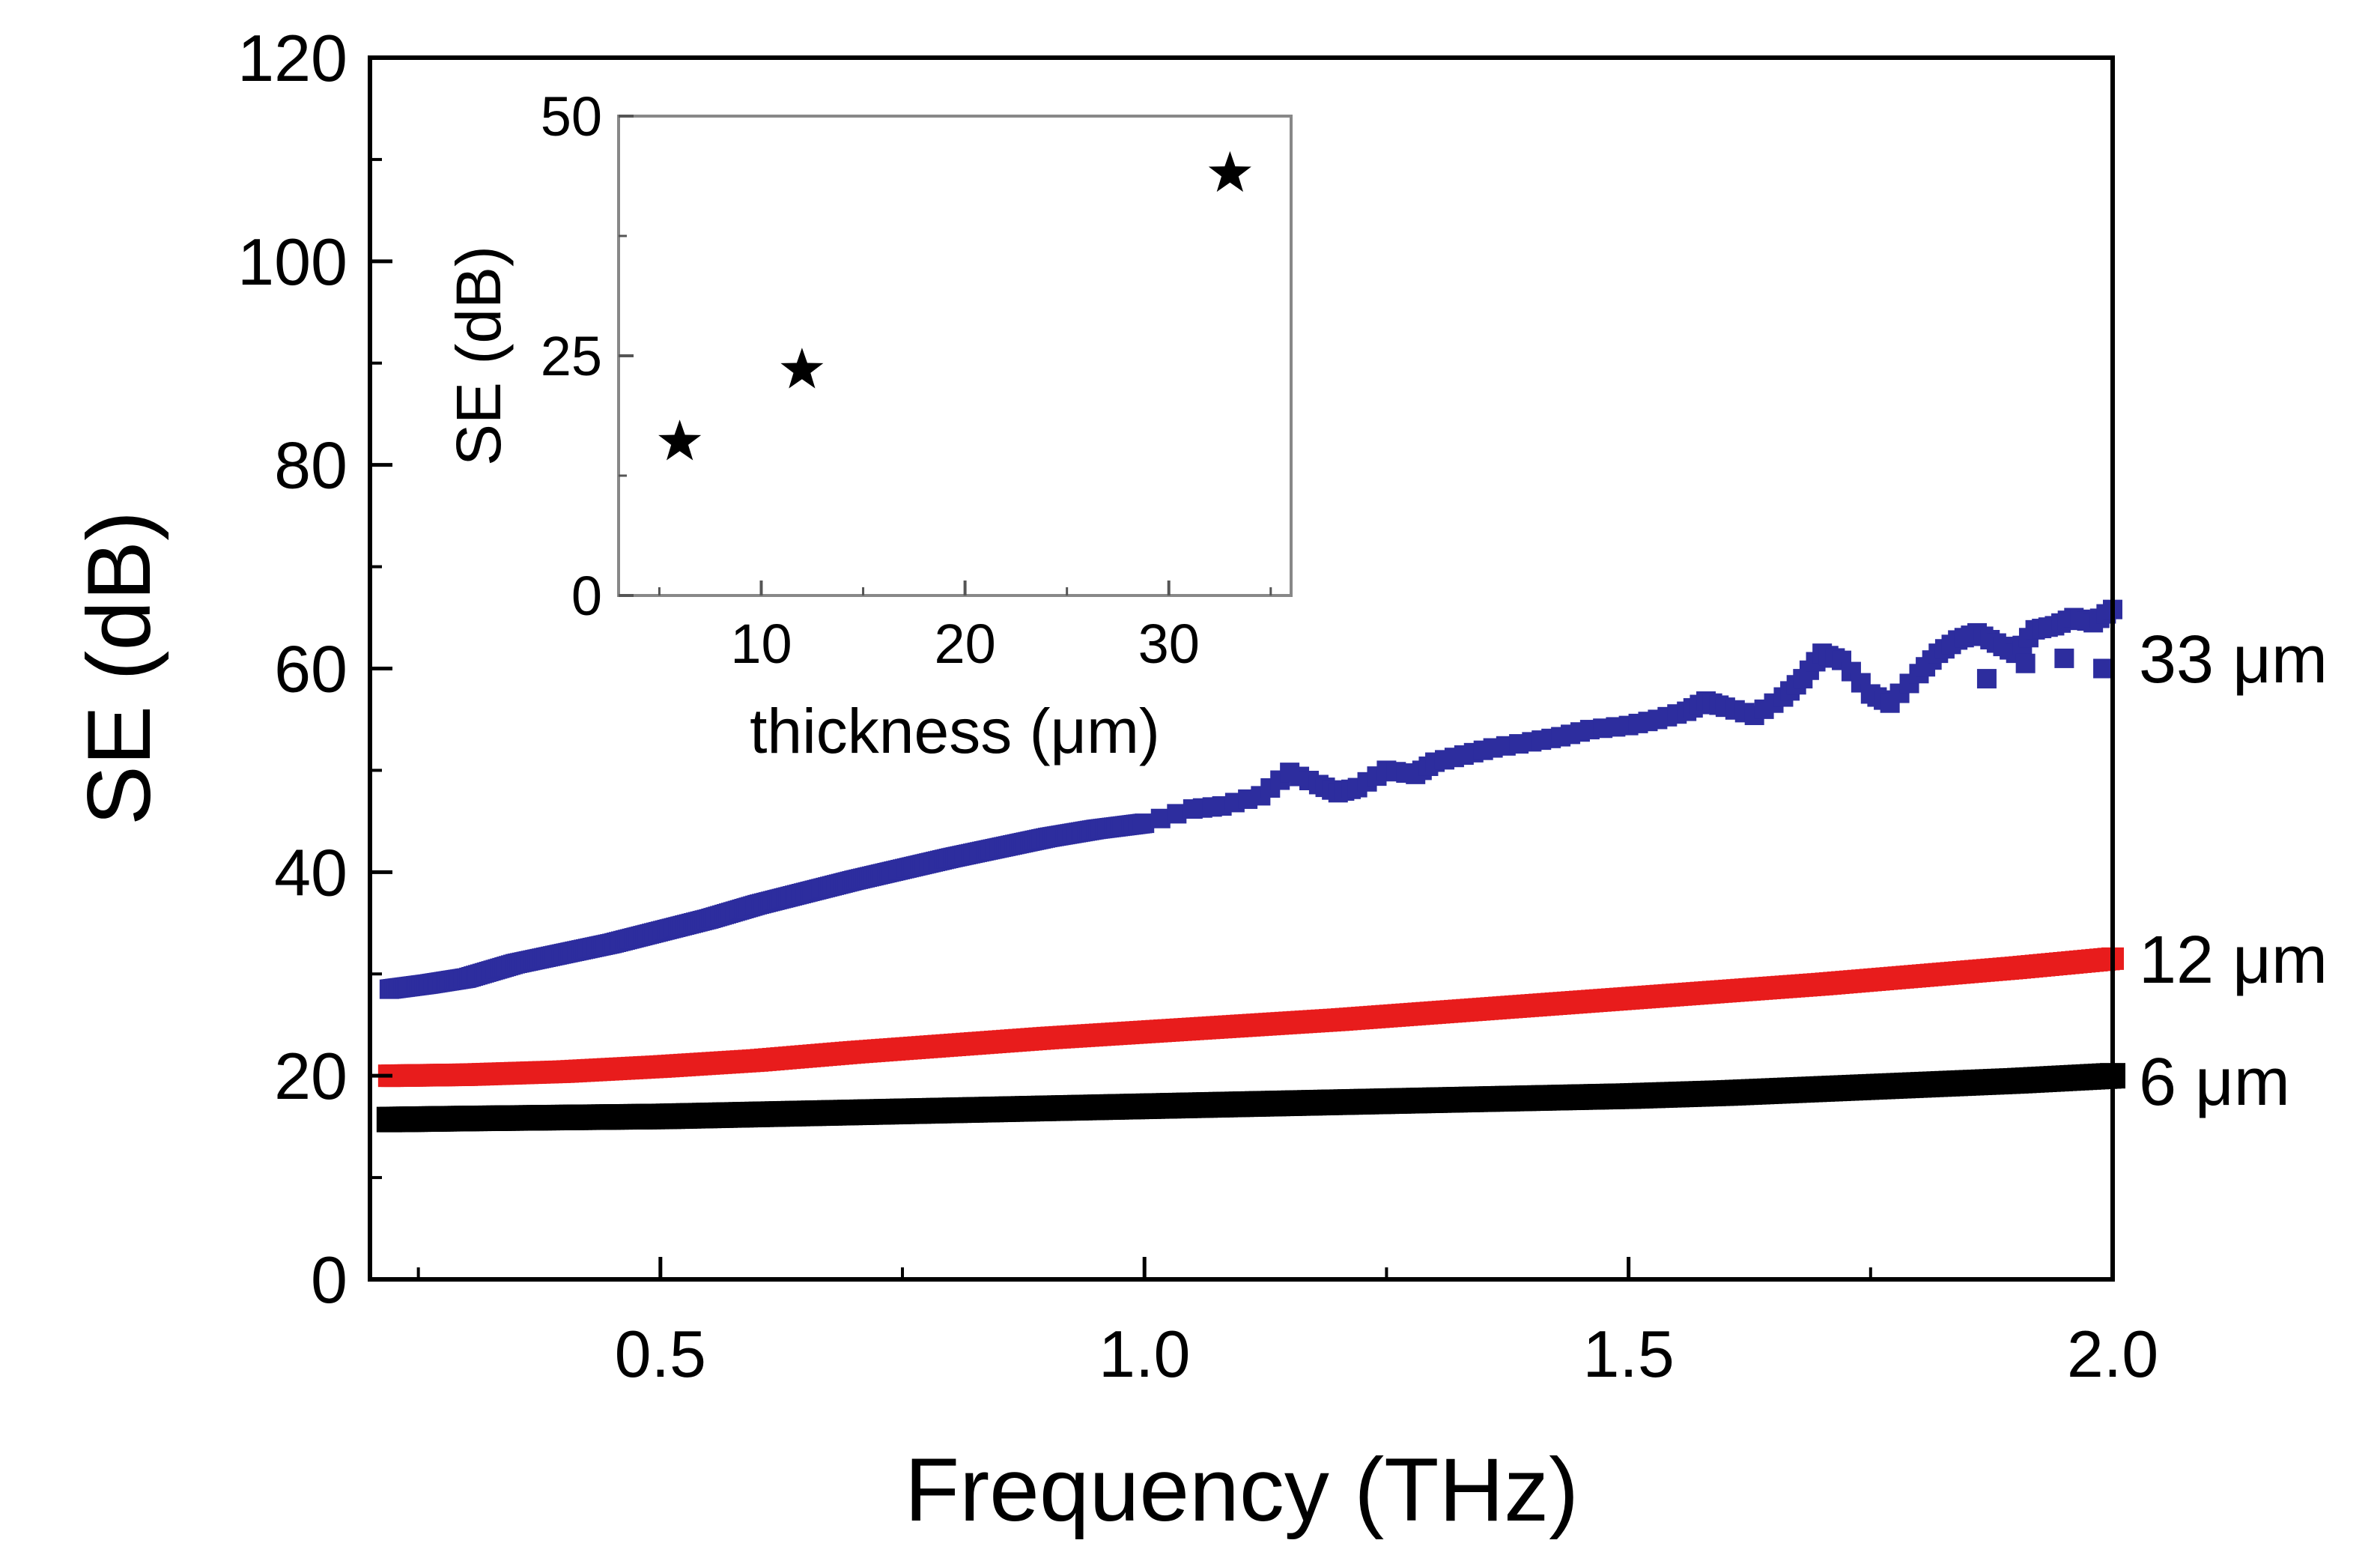  I want to click on inset-y-tick-label: 25, so click(571, 356).